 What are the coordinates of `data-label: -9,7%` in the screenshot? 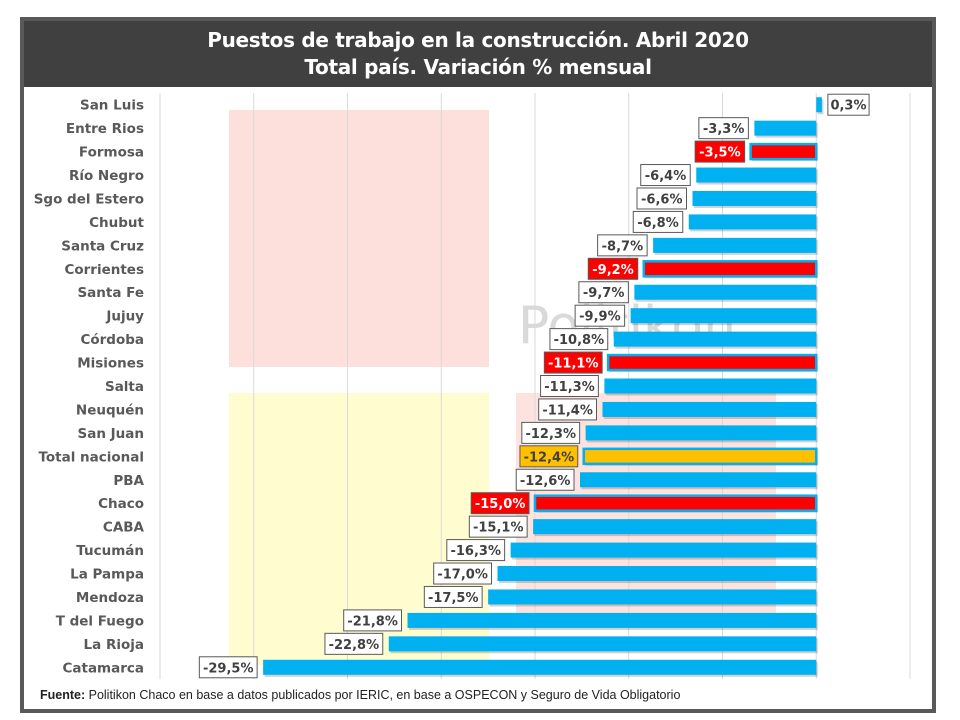 It's located at (603, 293).